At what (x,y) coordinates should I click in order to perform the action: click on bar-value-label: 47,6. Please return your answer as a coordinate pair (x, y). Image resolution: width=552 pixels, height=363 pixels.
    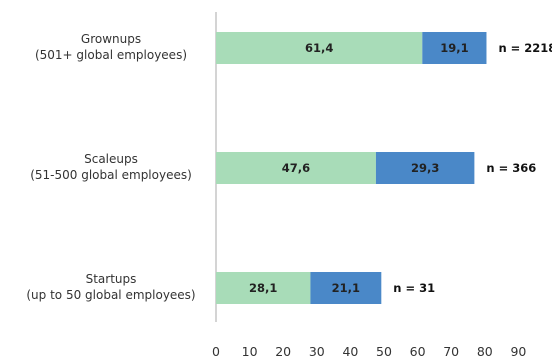
    Looking at the image, I should click on (296, 168).